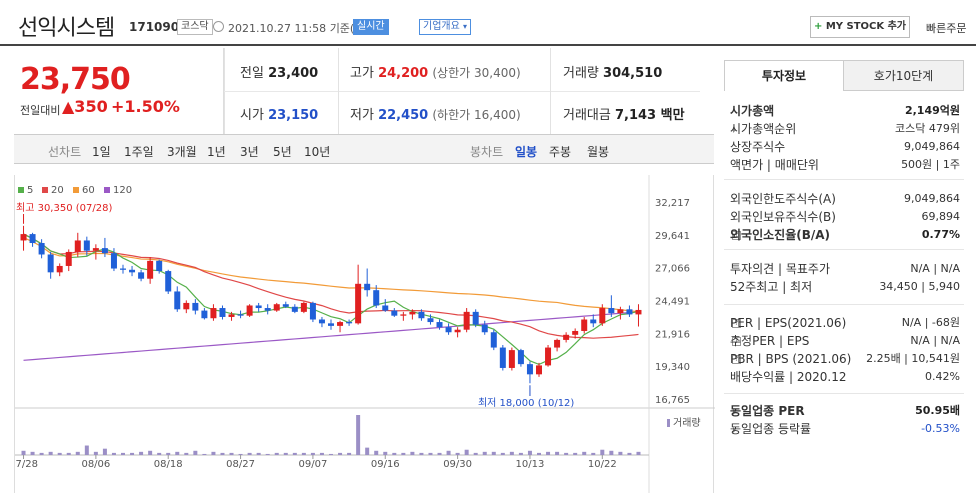 Image resolution: width=976 pixels, height=496 pixels. I want to click on period-3y: 3년, so click(249, 152).